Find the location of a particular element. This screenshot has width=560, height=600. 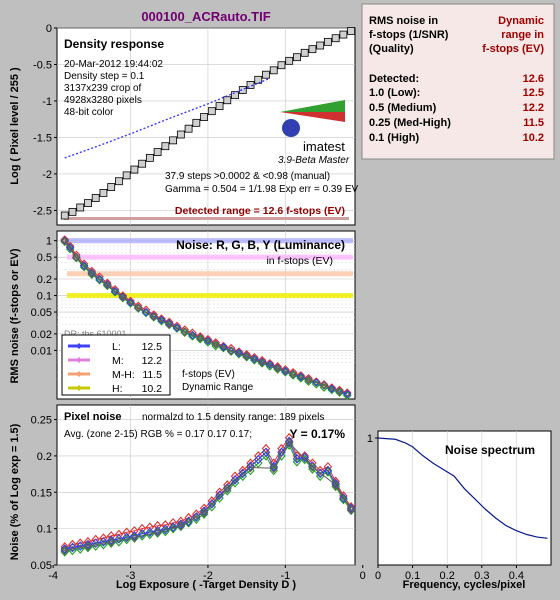

imatest-logo: imatest is located at coordinates (312, 127).